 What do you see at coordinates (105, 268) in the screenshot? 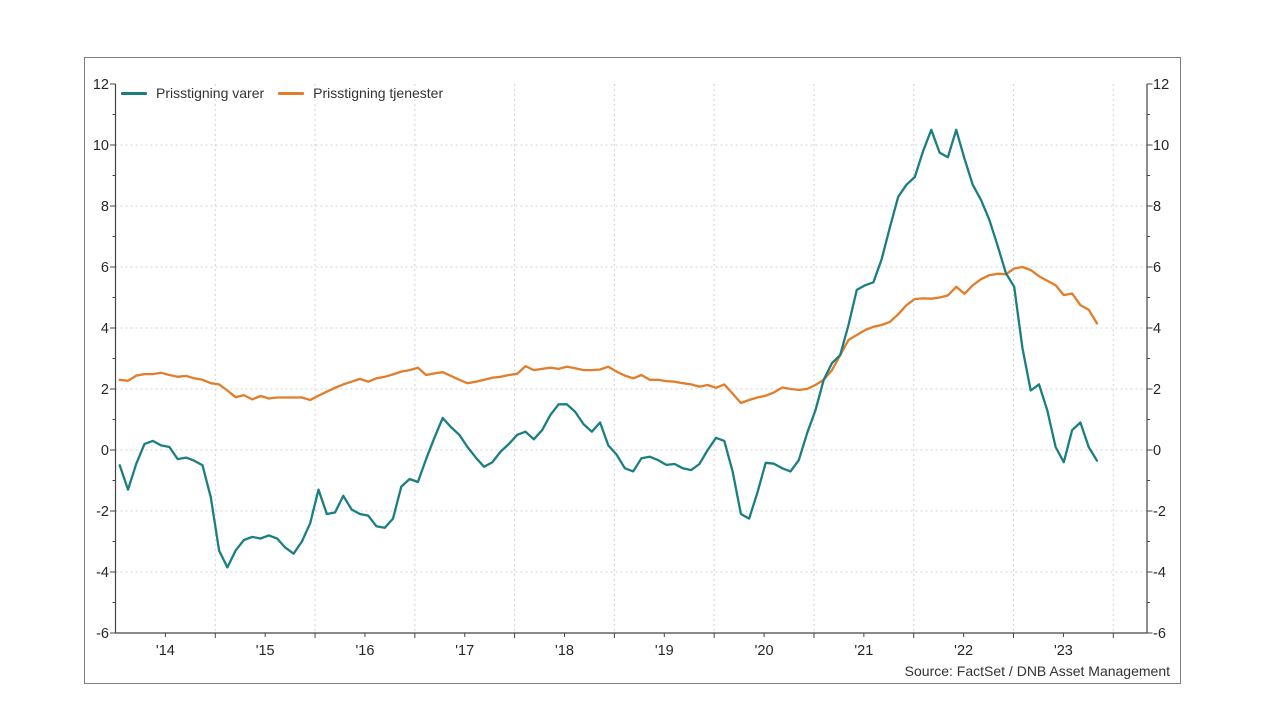
I see `y-tick-label-left: 6` at bounding box center [105, 268].